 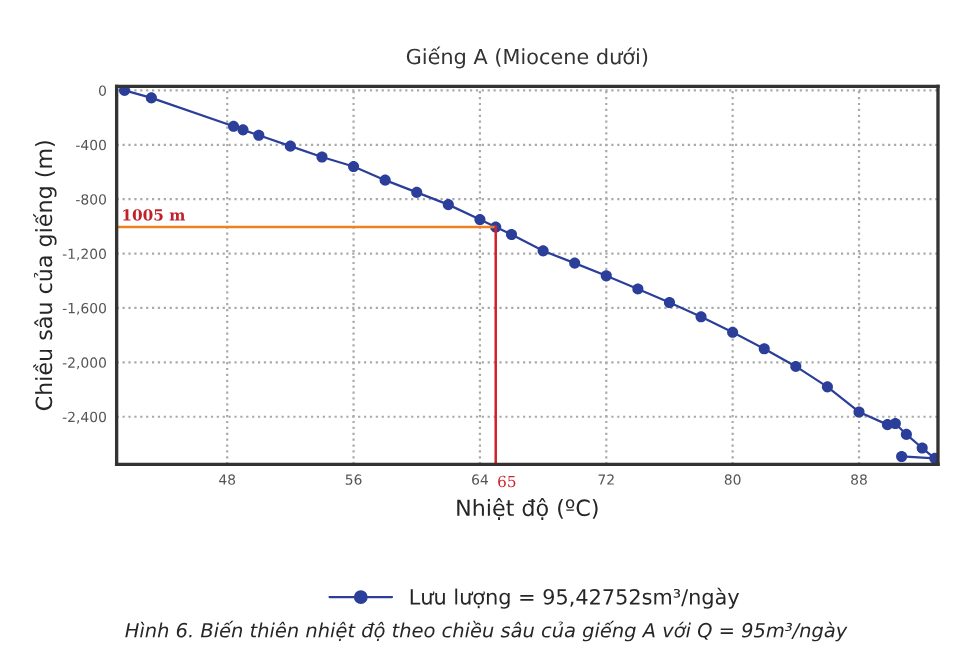 I want to click on chart-title: Giếng A (Miocene dưới), so click(x=527, y=57).